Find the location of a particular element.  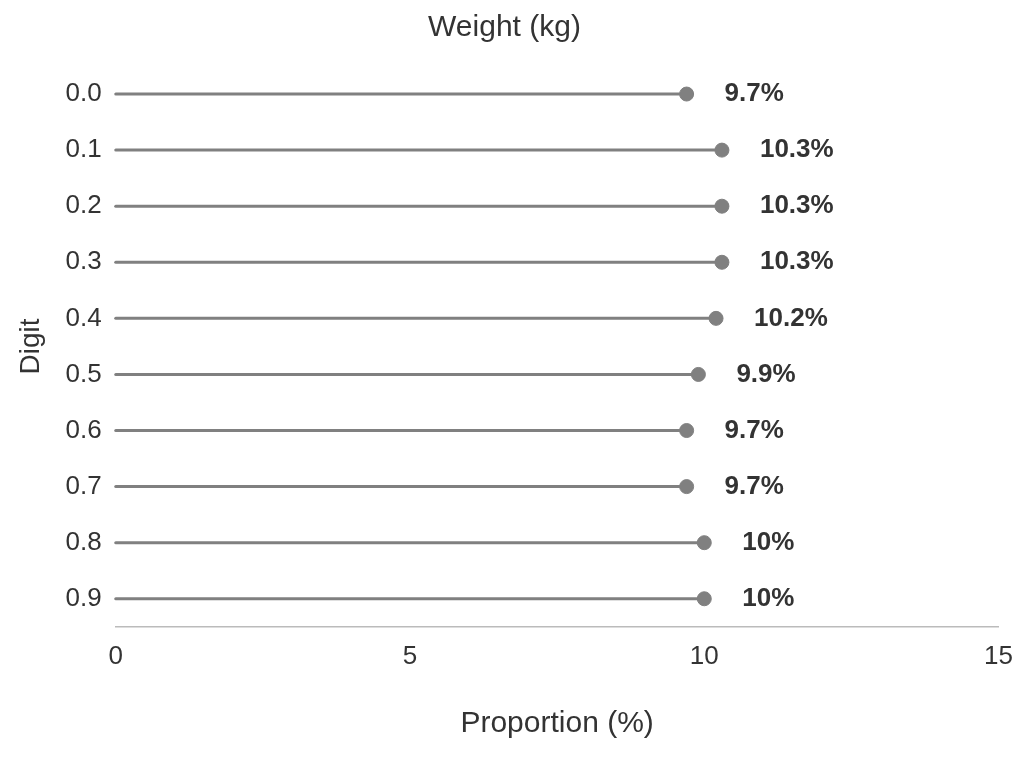

y-tick-label: 0.0 is located at coordinates (83, 92).